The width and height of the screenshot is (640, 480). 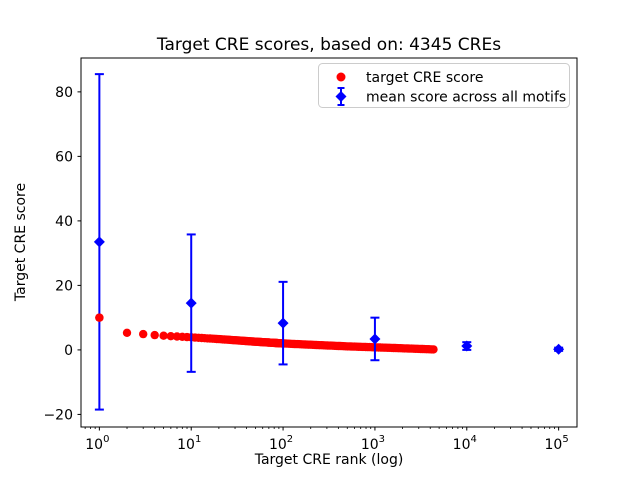 What do you see at coordinates (466, 98) in the screenshot?
I see `legend-label-mean-score: mean score across all motifs` at bounding box center [466, 98].